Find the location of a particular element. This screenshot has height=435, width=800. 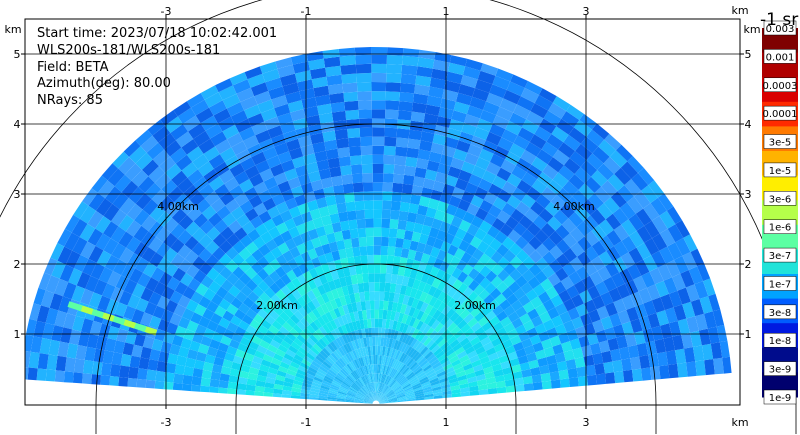

y-tick-label-left: 3 is located at coordinates (17, 194).